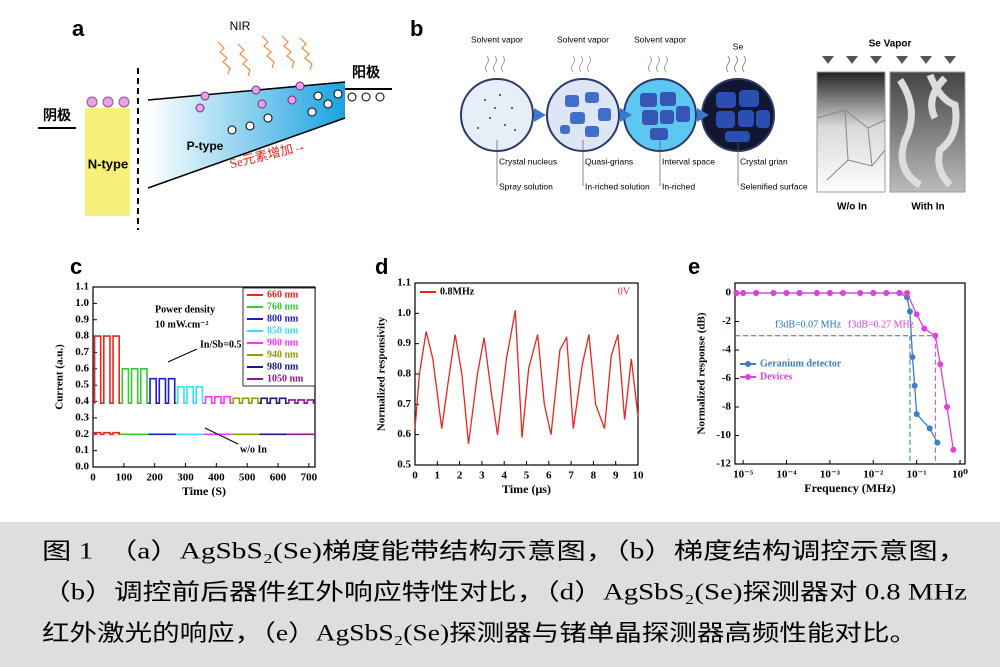  Describe the element at coordinates (181, 324) in the screenshot. I see `annotation: 10 mW.cm⁻²` at that location.